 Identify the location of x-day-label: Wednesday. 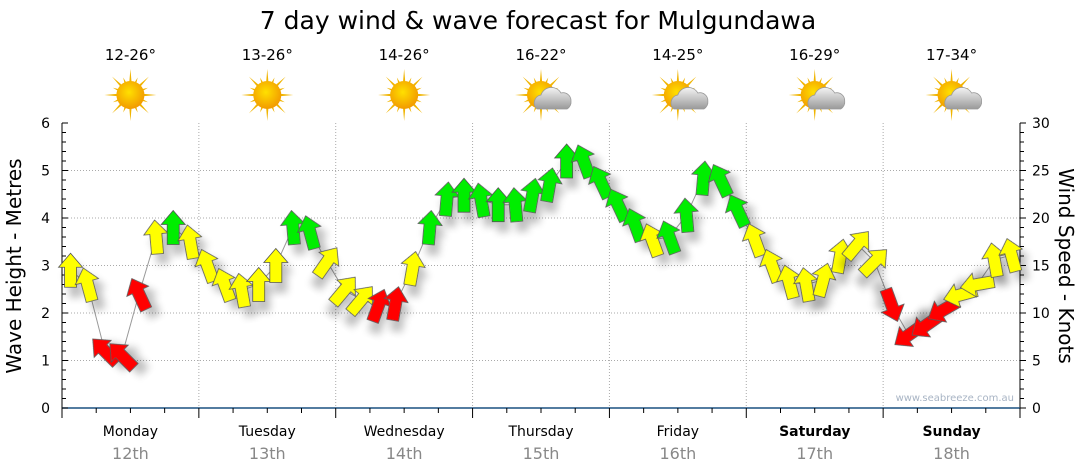
(404, 432).